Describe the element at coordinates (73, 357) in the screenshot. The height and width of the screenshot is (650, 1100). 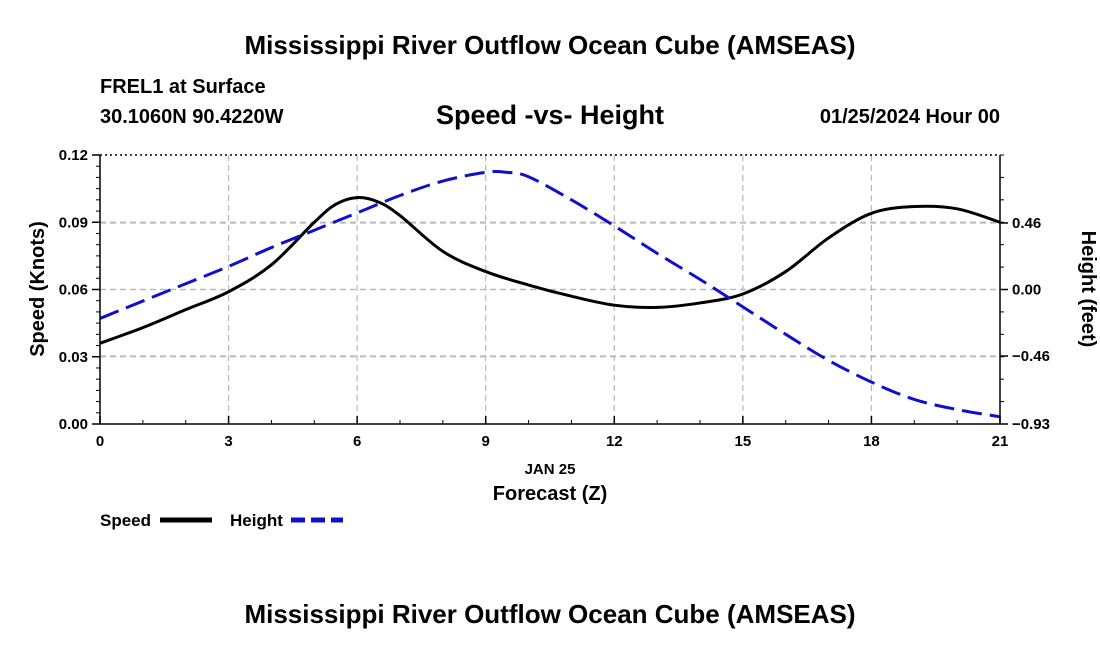
I see `y-tick-label: 0.03` at that location.